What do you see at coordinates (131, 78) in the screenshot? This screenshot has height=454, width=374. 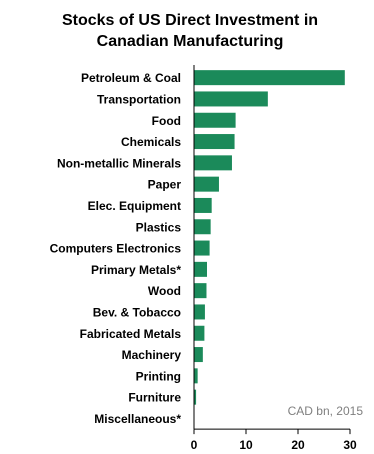 I see `category-label-0: Petroleum & Coal` at bounding box center [131, 78].